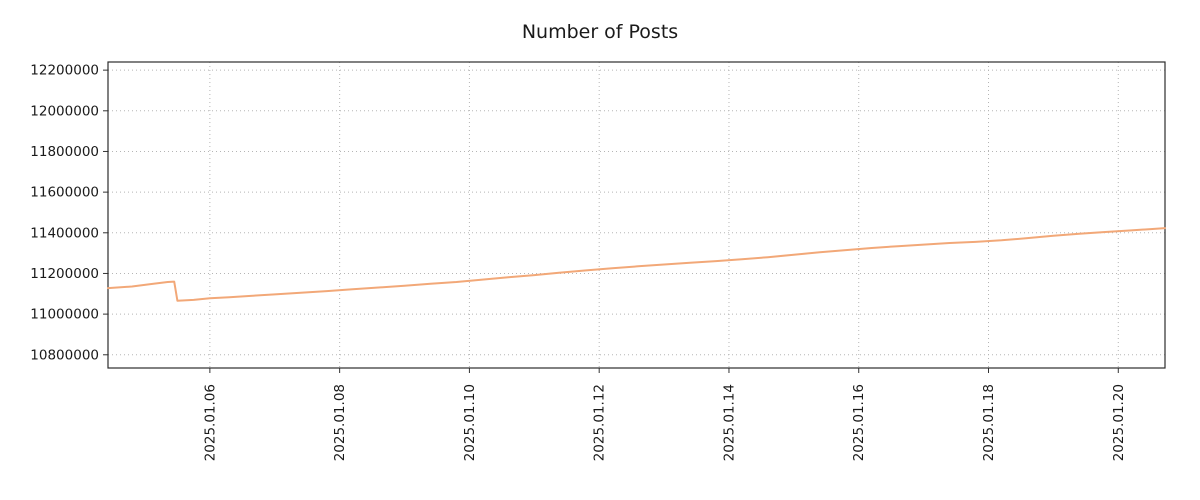 This screenshot has width=1200, height=500. What do you see at coordinates (600, 32) in the screenshot?
I see `chart-title: Number of Posts` at bounding box center [600, 32].